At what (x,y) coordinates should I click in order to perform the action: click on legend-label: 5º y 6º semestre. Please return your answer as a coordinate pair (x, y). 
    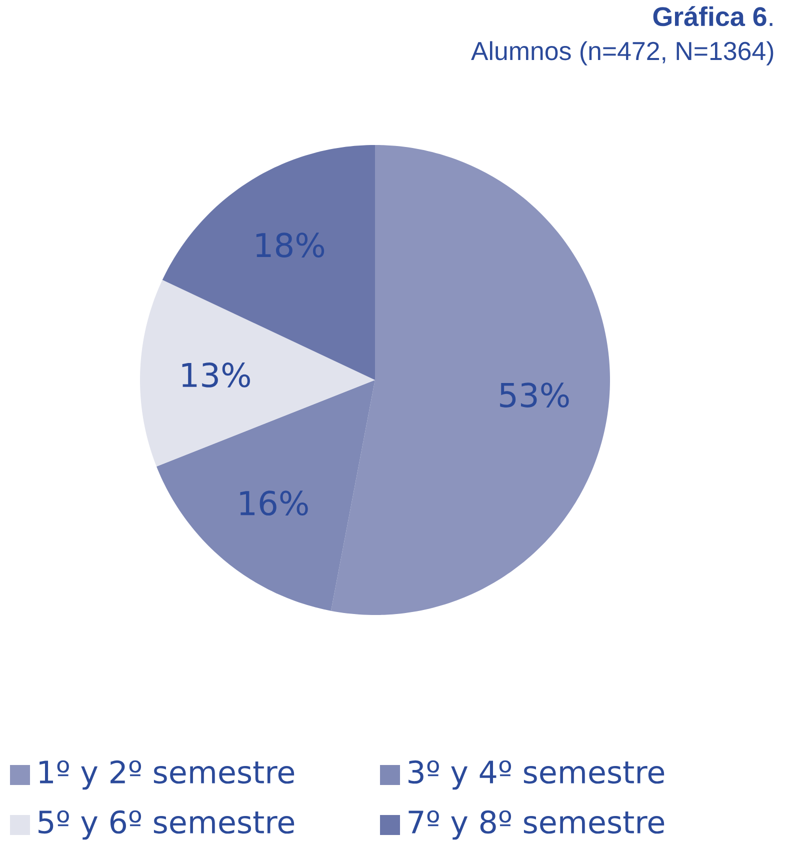
    Looking at the image, I should click on (166, 825).